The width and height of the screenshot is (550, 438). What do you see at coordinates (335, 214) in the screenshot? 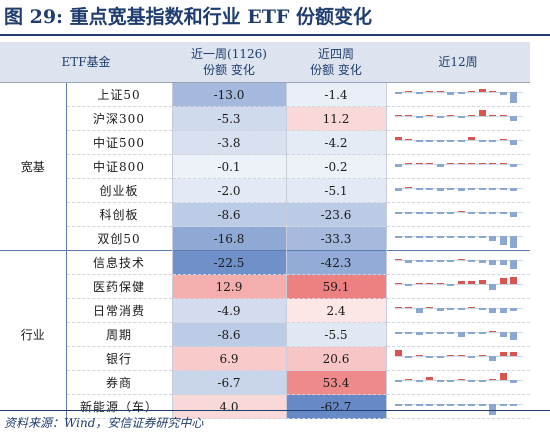
I see `week4-change: -23.6` at bounding box center [335, 214].